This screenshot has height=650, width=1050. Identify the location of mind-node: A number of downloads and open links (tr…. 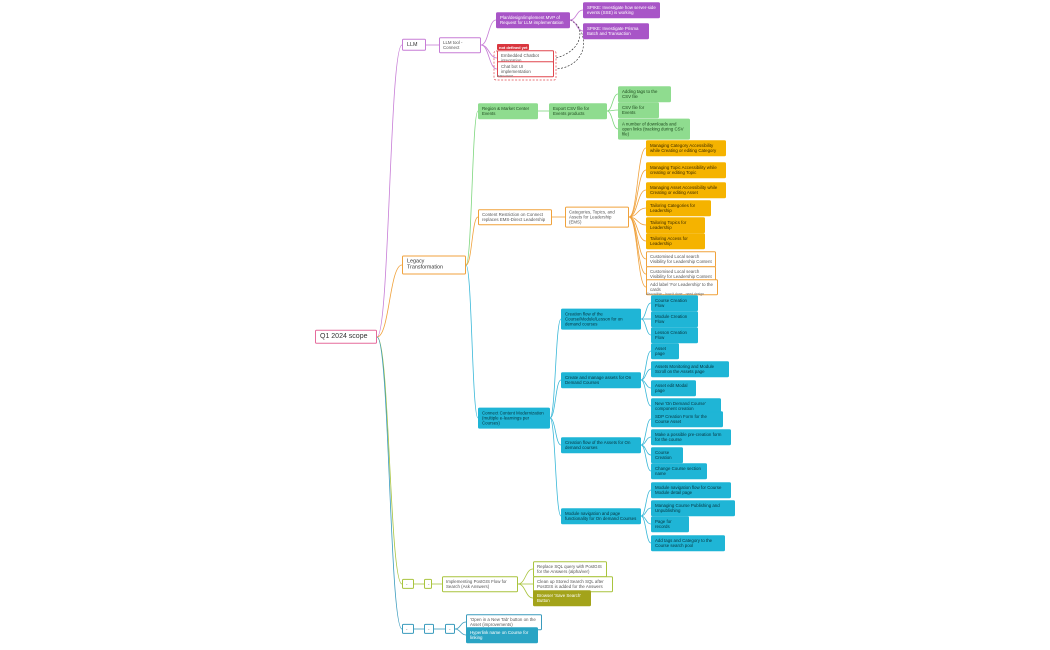
(654, 129).